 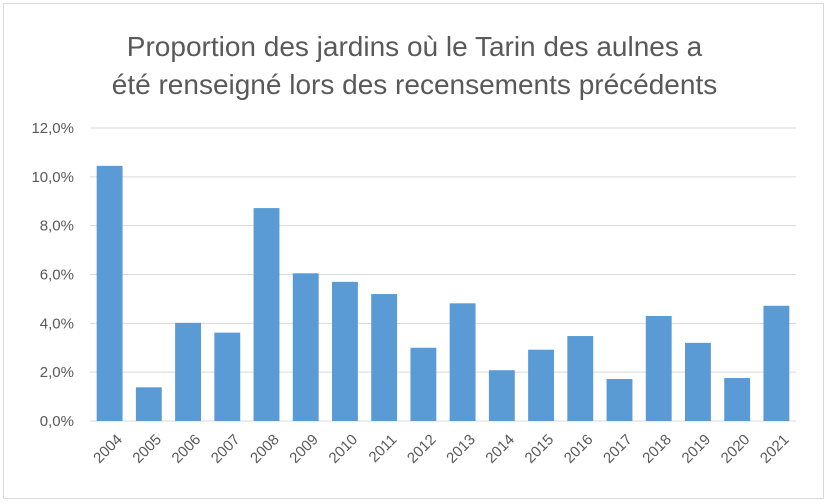 What do you see at coordinates (148, 404) in the screenshot?
I see `bar-2005` at bounding box center [148, 404].